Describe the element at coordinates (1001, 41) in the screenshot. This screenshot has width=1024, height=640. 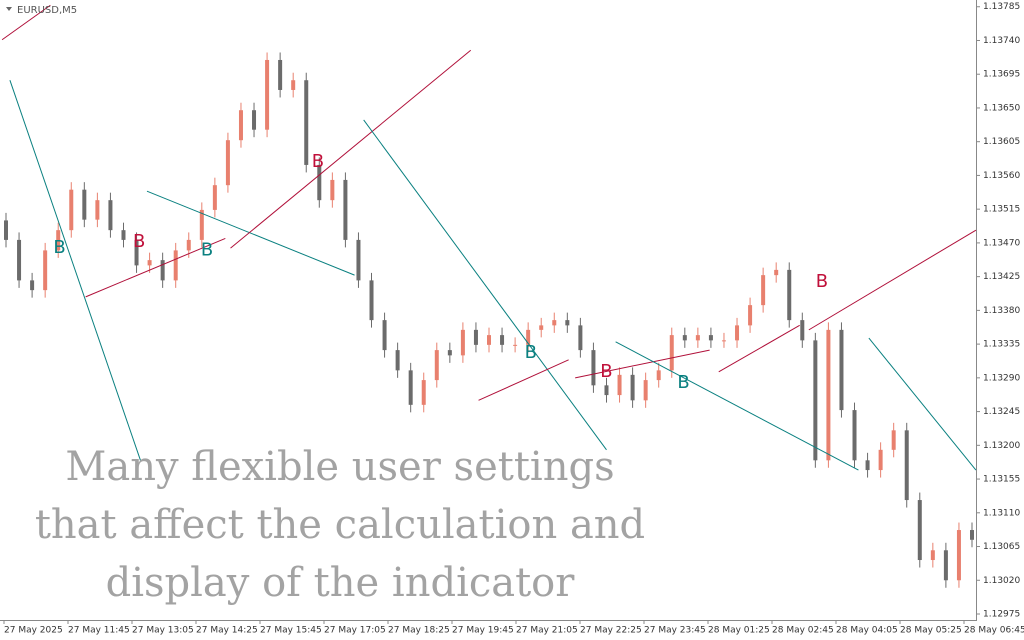
I see `y-tick-label: 1.13740` at that location.